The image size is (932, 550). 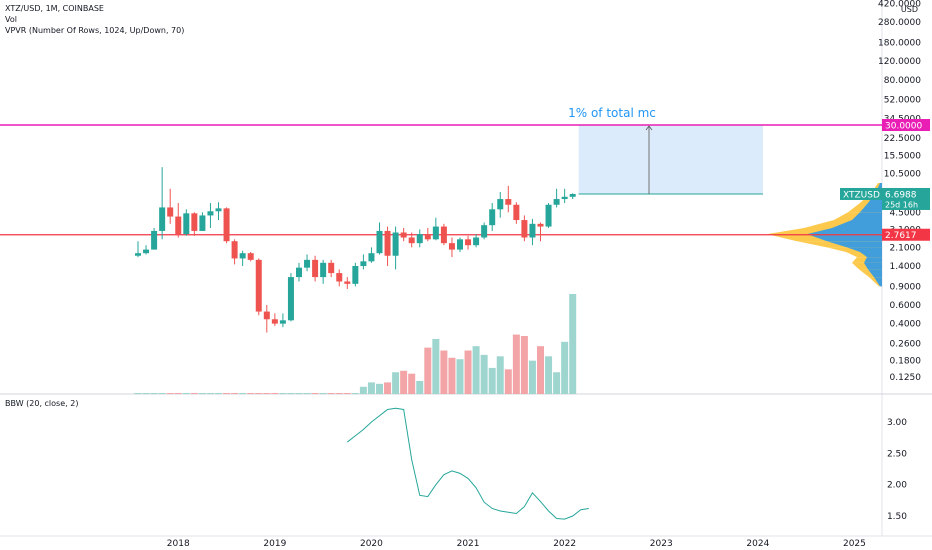 I want to click on projection-box, so click(x=670, y=159).